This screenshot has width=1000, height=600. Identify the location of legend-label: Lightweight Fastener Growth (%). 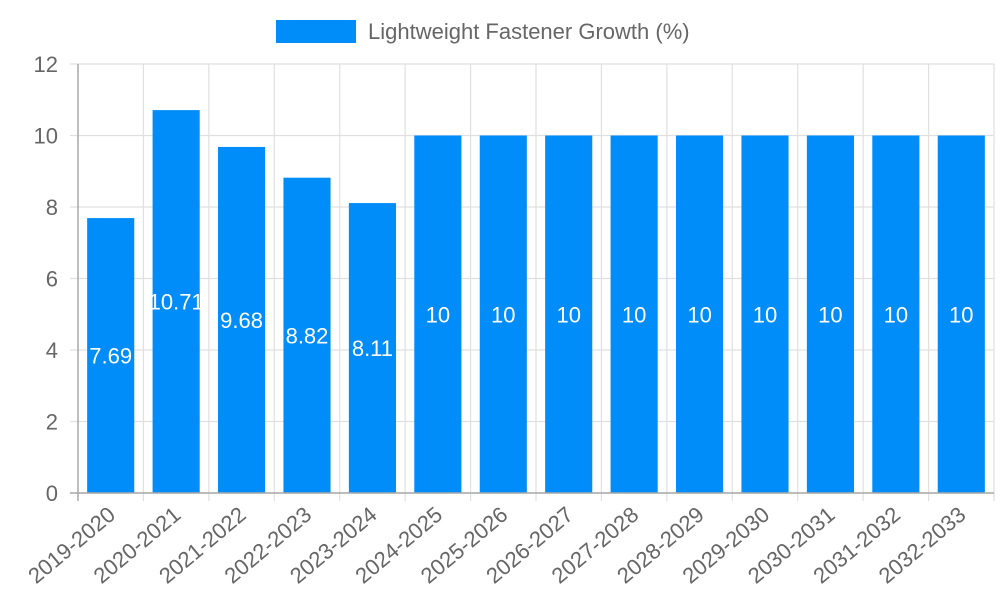
(529, 31).